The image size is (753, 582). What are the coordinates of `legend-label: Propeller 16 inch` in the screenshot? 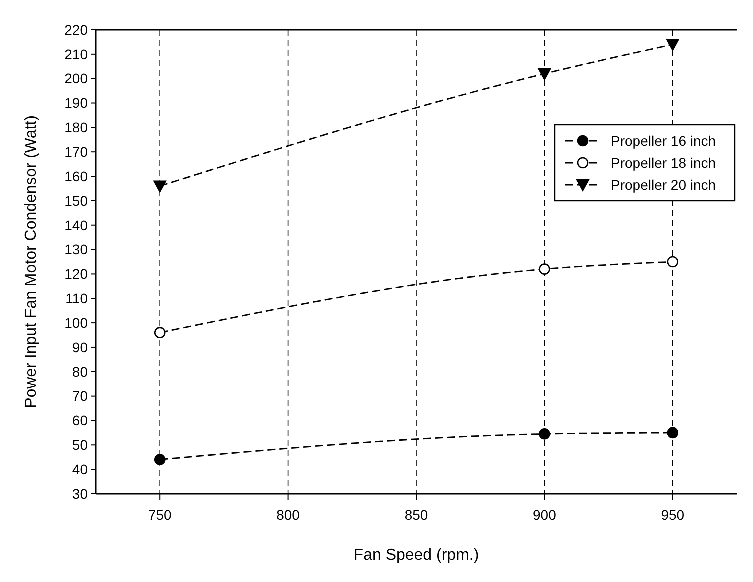 It's located at (663, 140).